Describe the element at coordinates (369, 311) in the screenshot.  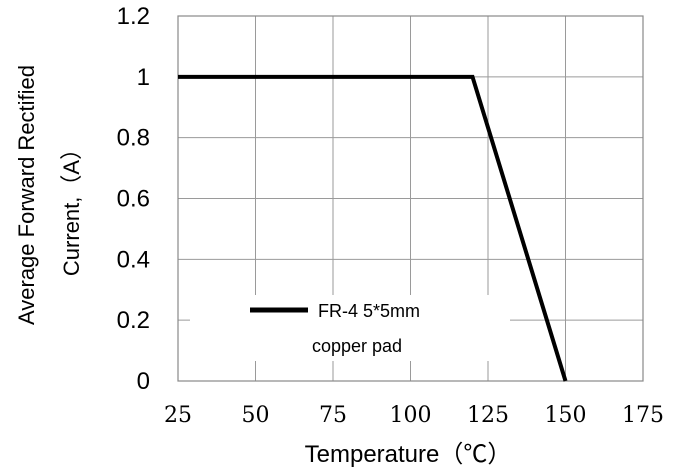
I see `legend-label-line1: FR-4 5*5mm` at that location.